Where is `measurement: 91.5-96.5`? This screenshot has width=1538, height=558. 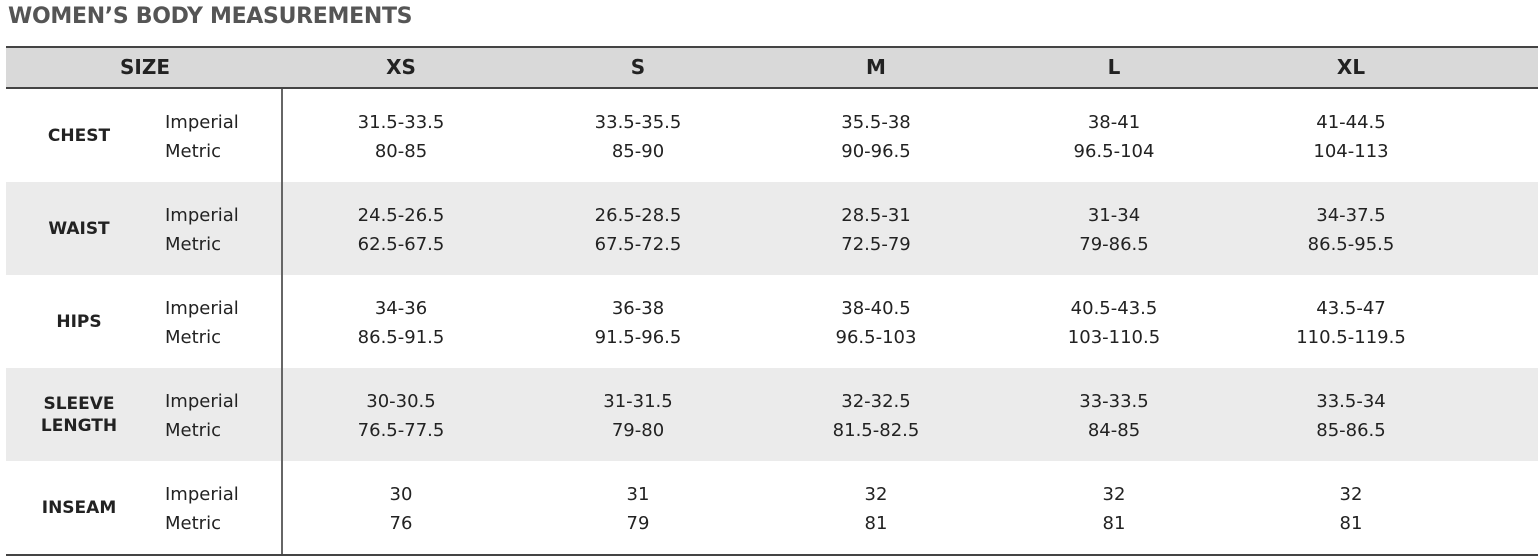
measurement: 91.5-96.5 is located at coordinates (638, 337).